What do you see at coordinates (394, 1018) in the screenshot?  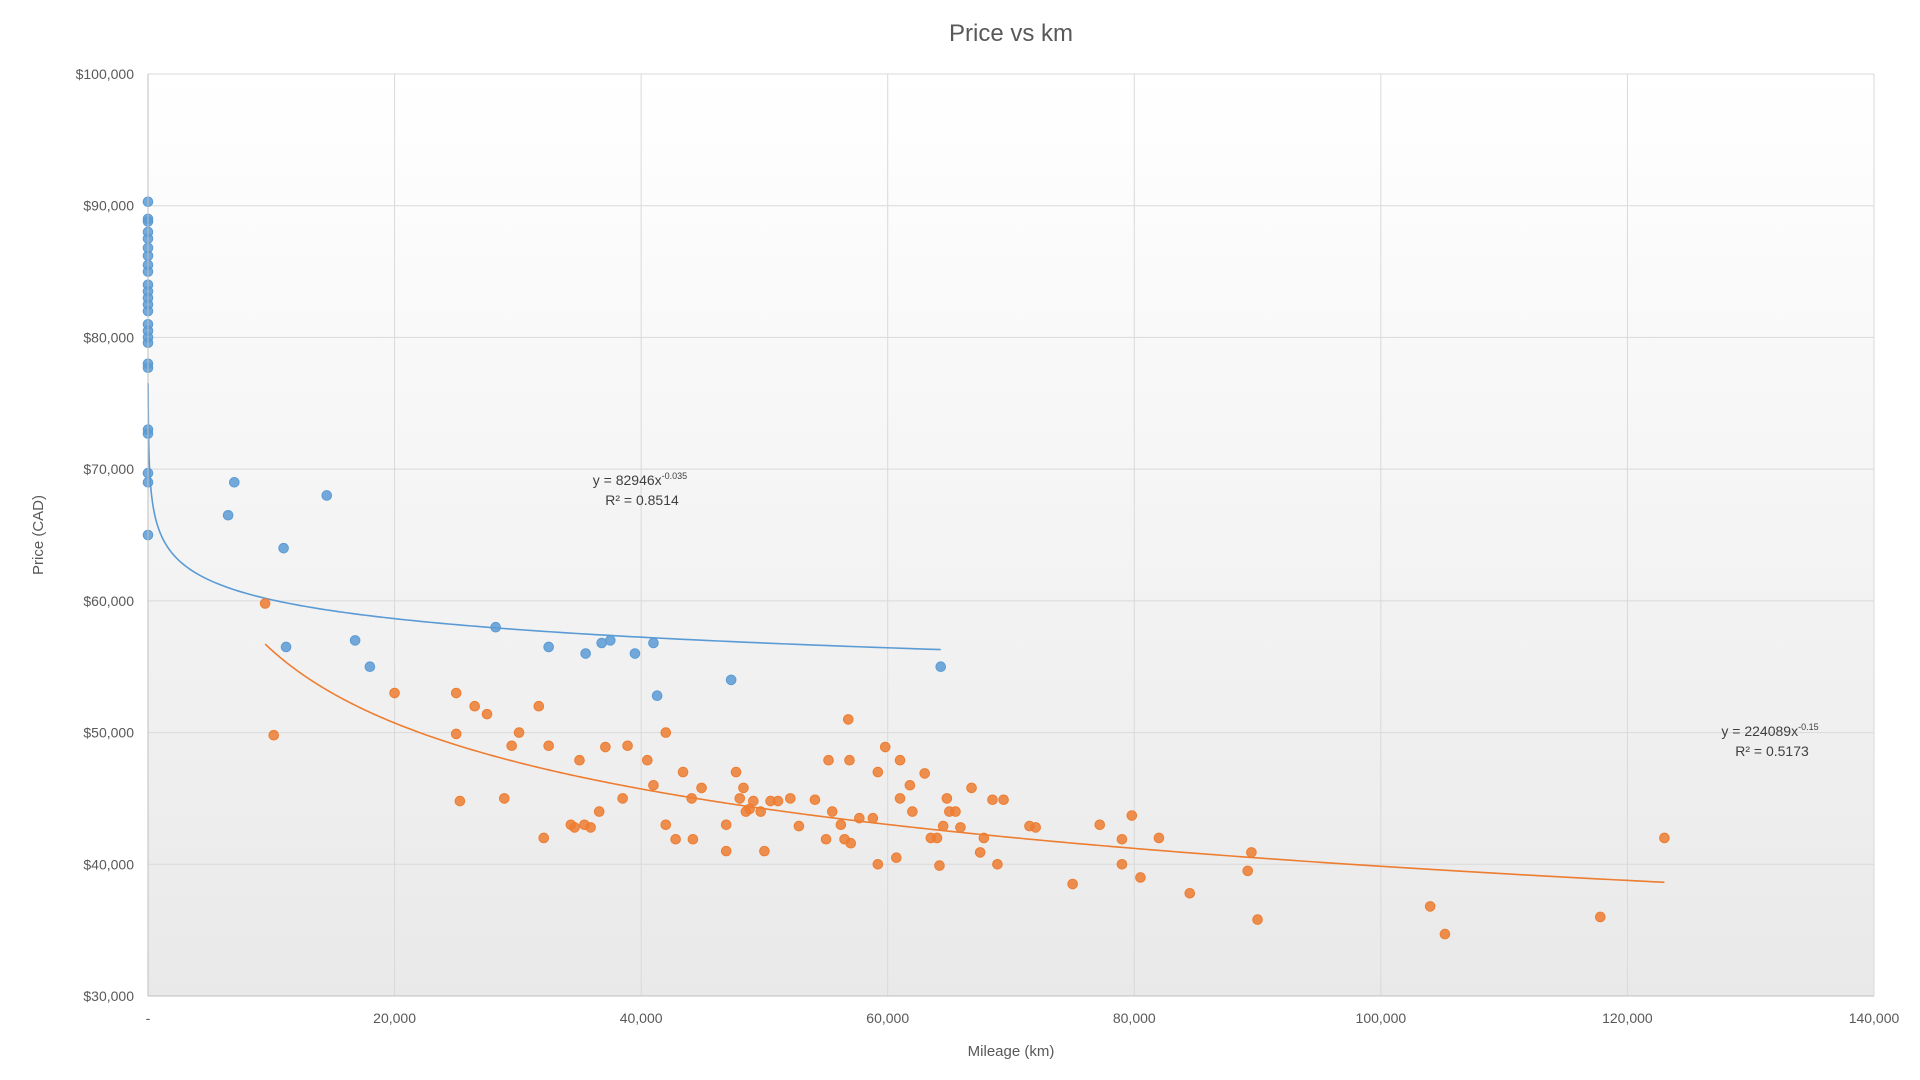 I see `x-tick-label: 20,000` at bounding box center [394, 1018].